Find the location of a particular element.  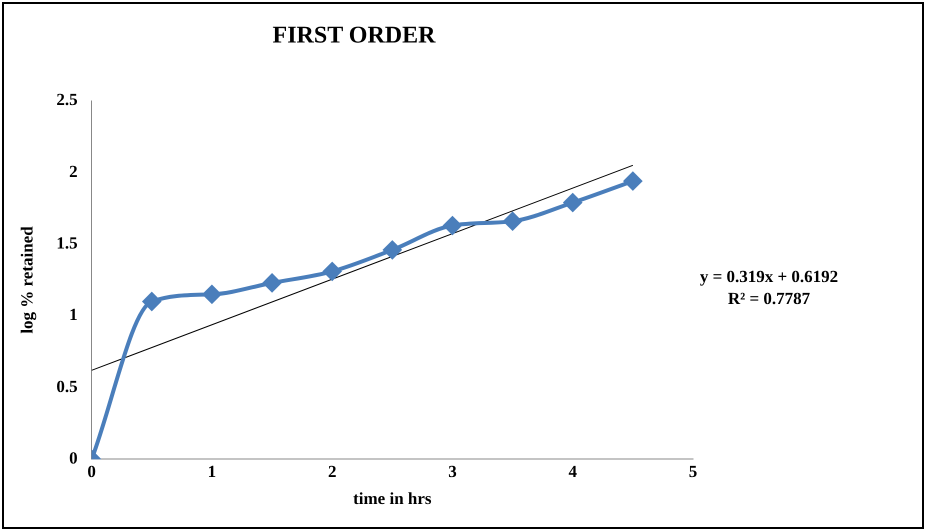

y-tick-label: 1.5 is located at coordinates (67, 243).